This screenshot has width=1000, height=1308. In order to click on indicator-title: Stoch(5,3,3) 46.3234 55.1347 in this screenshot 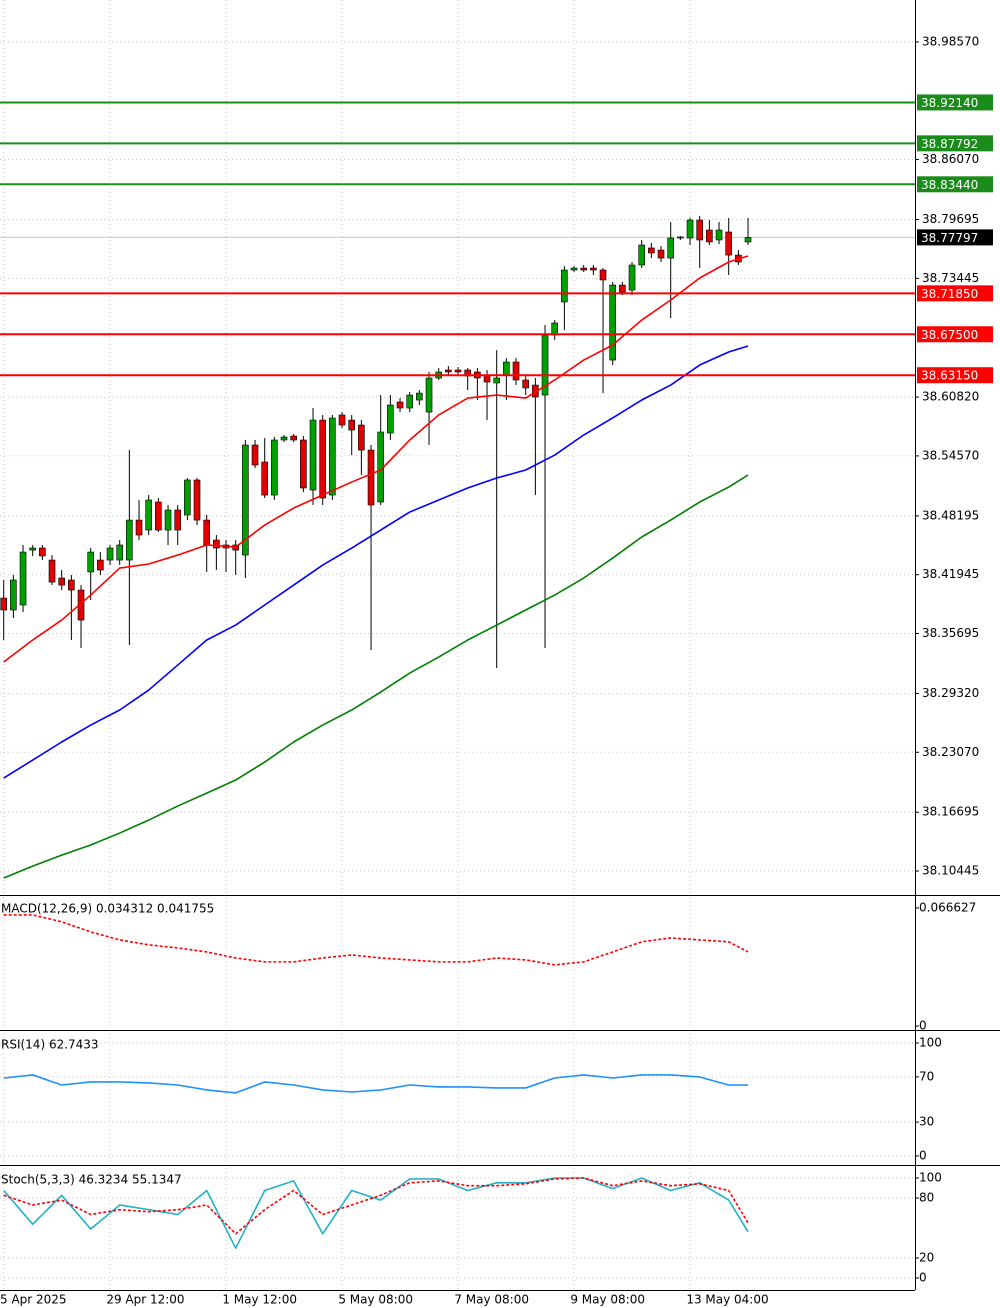, I will do `click(91, 1180)`.